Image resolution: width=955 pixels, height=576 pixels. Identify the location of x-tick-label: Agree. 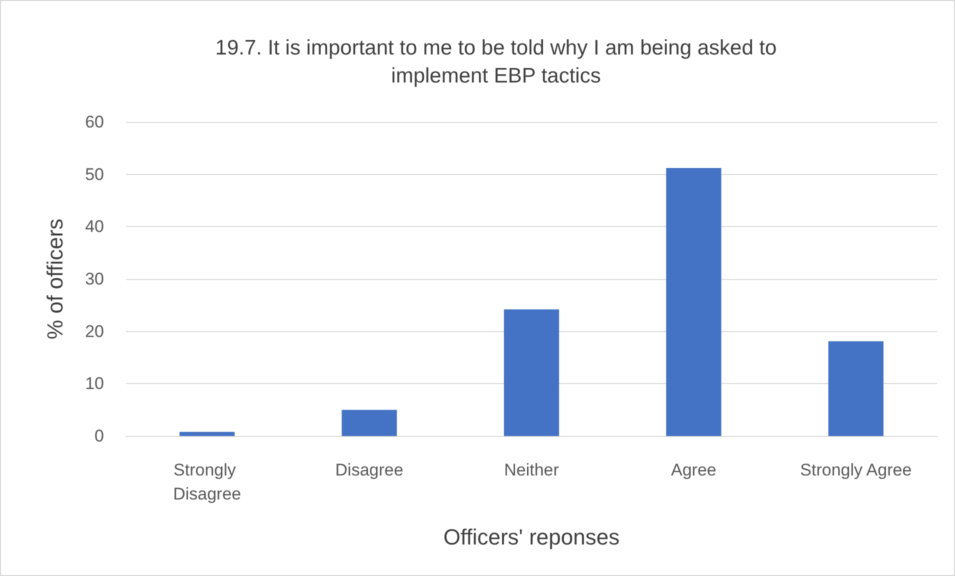
(693, 470).